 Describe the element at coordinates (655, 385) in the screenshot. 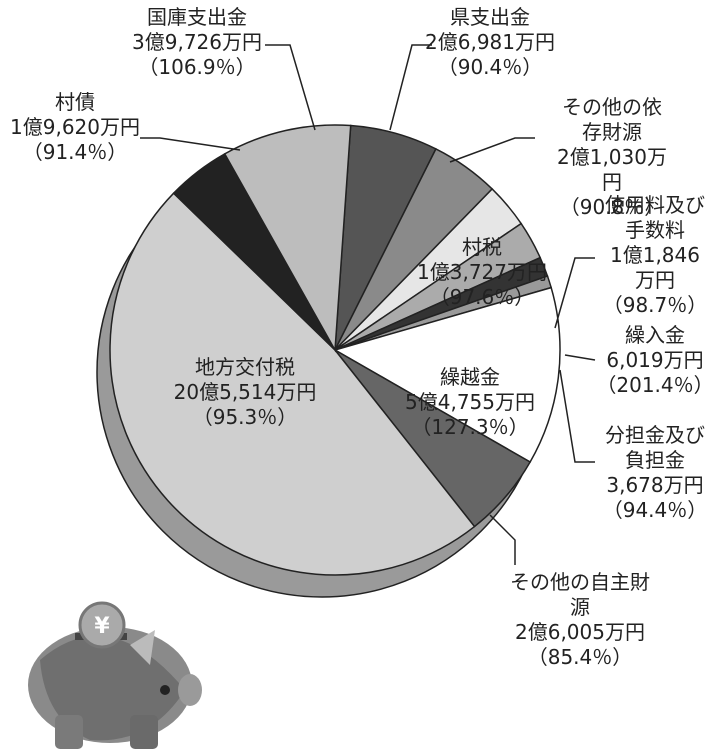

I see `ratio-label: （201.4％）` at that location.